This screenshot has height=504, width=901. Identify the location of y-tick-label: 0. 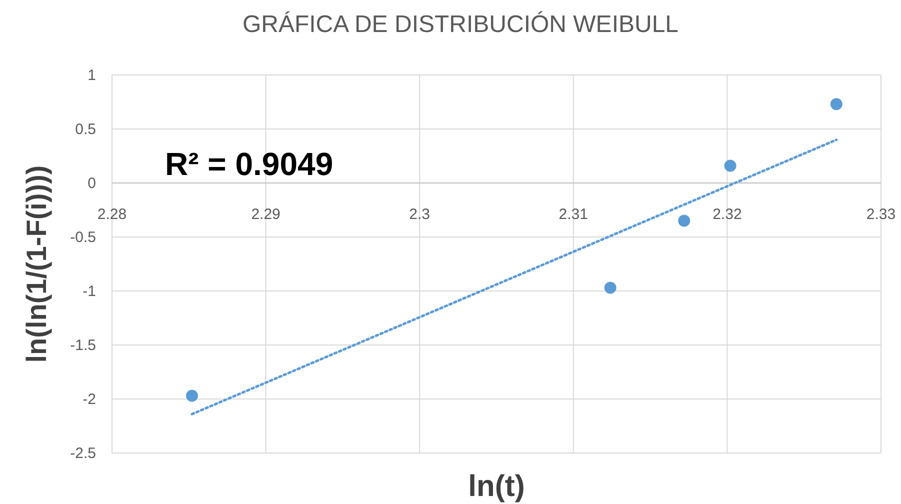
(92, 183).